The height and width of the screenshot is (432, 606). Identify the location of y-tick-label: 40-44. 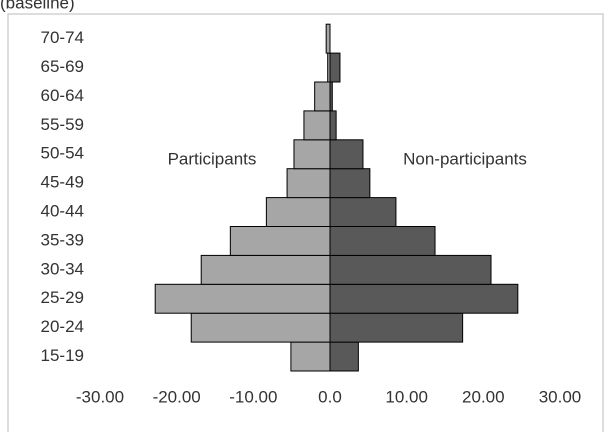
(62, 211).